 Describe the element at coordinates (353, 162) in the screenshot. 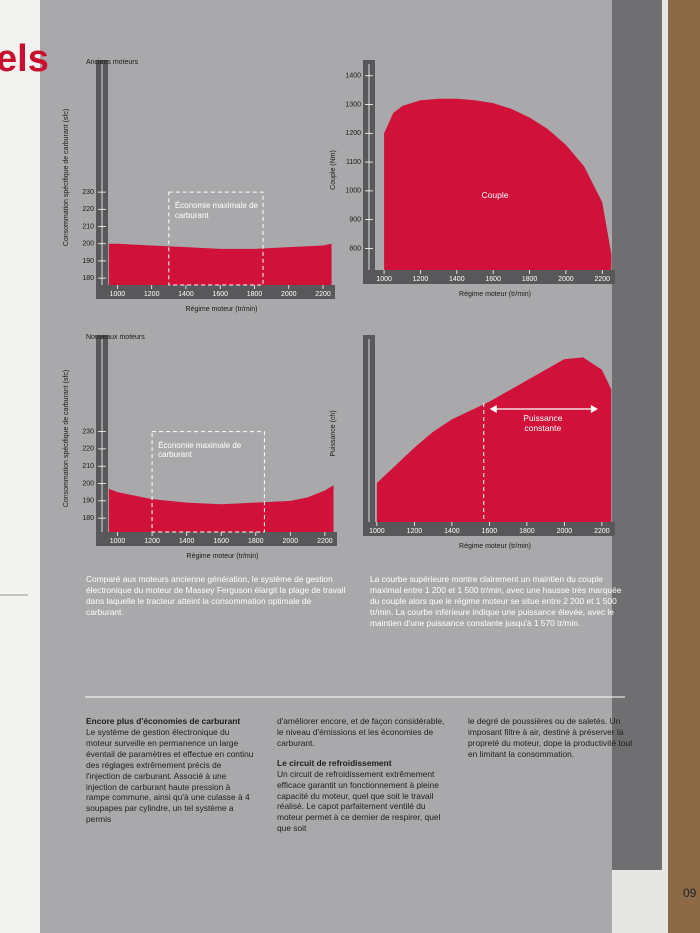

I see `y-tick-label: 1100` at that location.